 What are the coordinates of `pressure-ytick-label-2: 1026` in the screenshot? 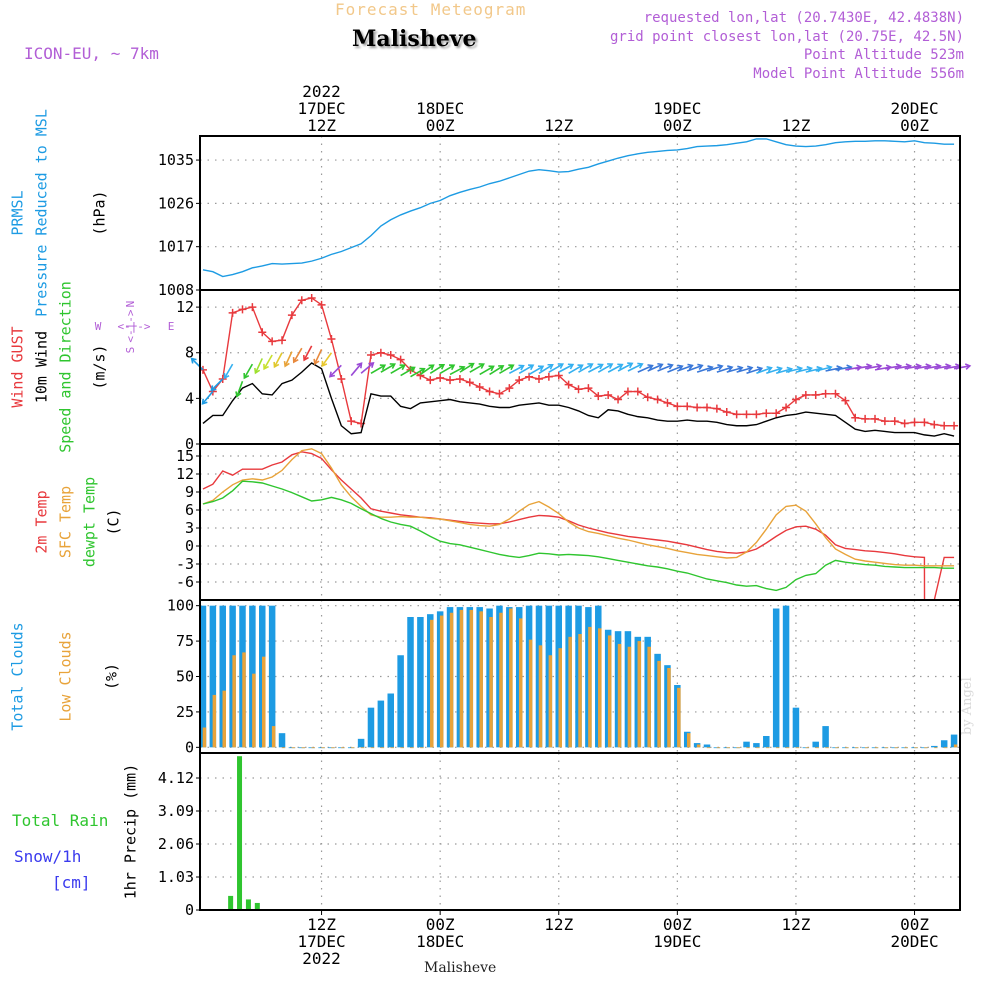 It's located at (176, 203).